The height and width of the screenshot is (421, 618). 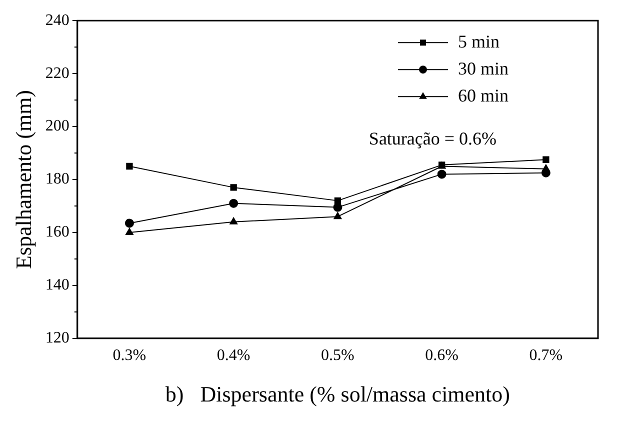 I want to click on y-tick-label: 200, so click(x=57, y=126).